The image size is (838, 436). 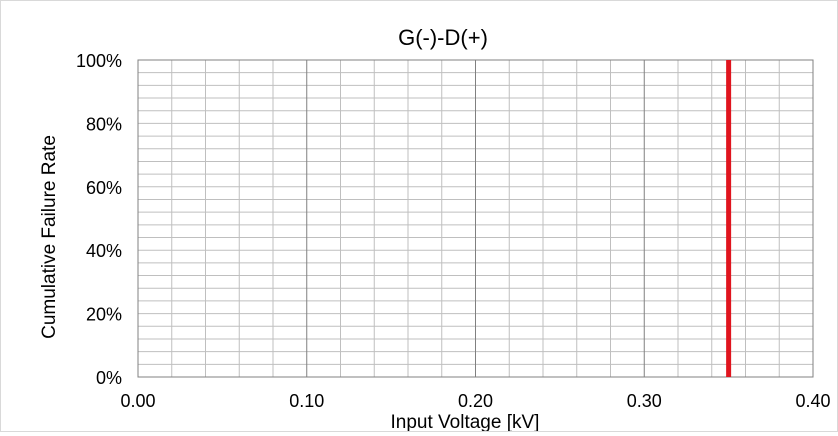 What do you see at coordinates (99, 219) in the screenshot?
I see `y-tick-labels: 0% 20% 40% 60% 80% 100%` at bounding box center [99, 219].